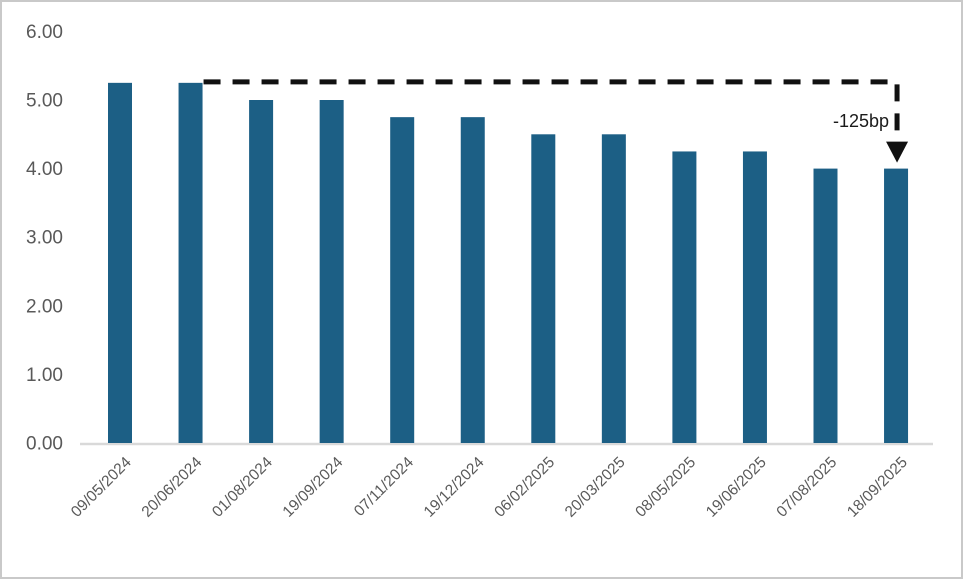 The height and width of the screenshot is (579, 963). I want to click on y-axis-tick-label: 0.00, so click(44, 444).